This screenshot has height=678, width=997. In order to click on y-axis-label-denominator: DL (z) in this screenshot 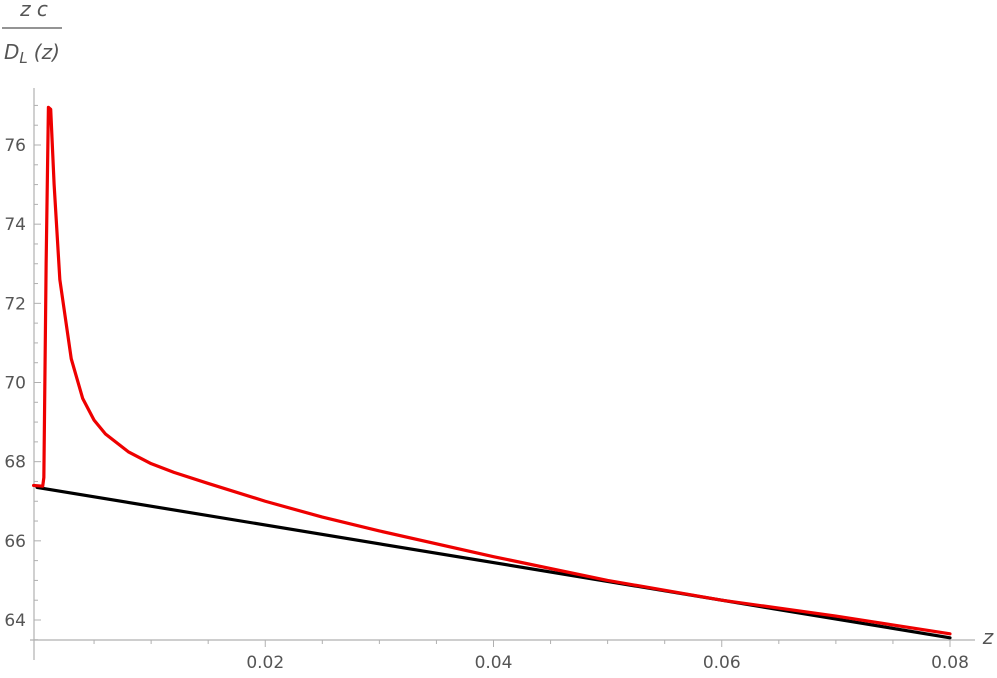, I will do `click(32, 53)`.